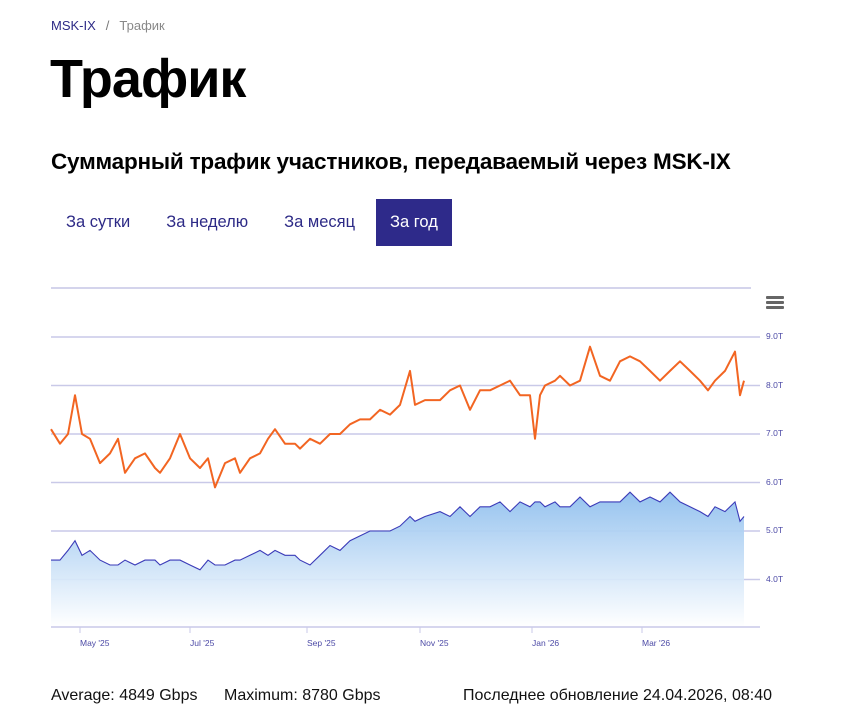  I want to click on tab-day: За сутки, so click(98, 222).